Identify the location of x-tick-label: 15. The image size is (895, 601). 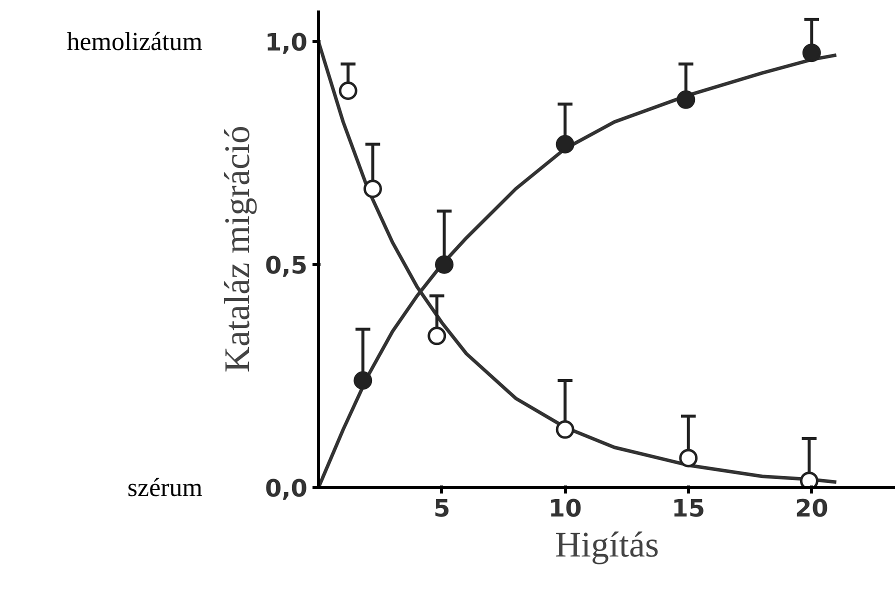
(689, 508).